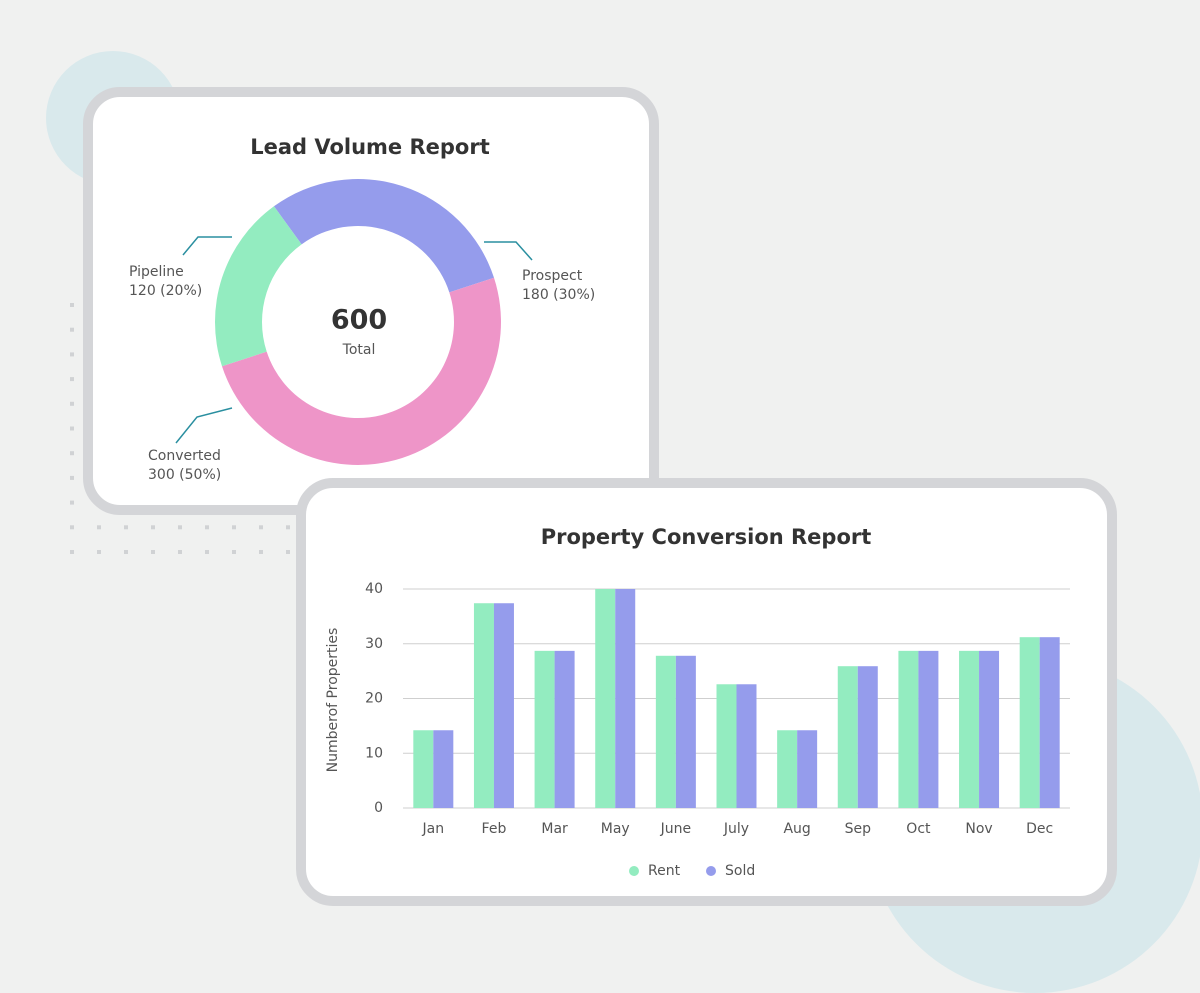 This screenshot has height=993, width=1200. I want to click on slice-label: Prospect, so click(552, 276).